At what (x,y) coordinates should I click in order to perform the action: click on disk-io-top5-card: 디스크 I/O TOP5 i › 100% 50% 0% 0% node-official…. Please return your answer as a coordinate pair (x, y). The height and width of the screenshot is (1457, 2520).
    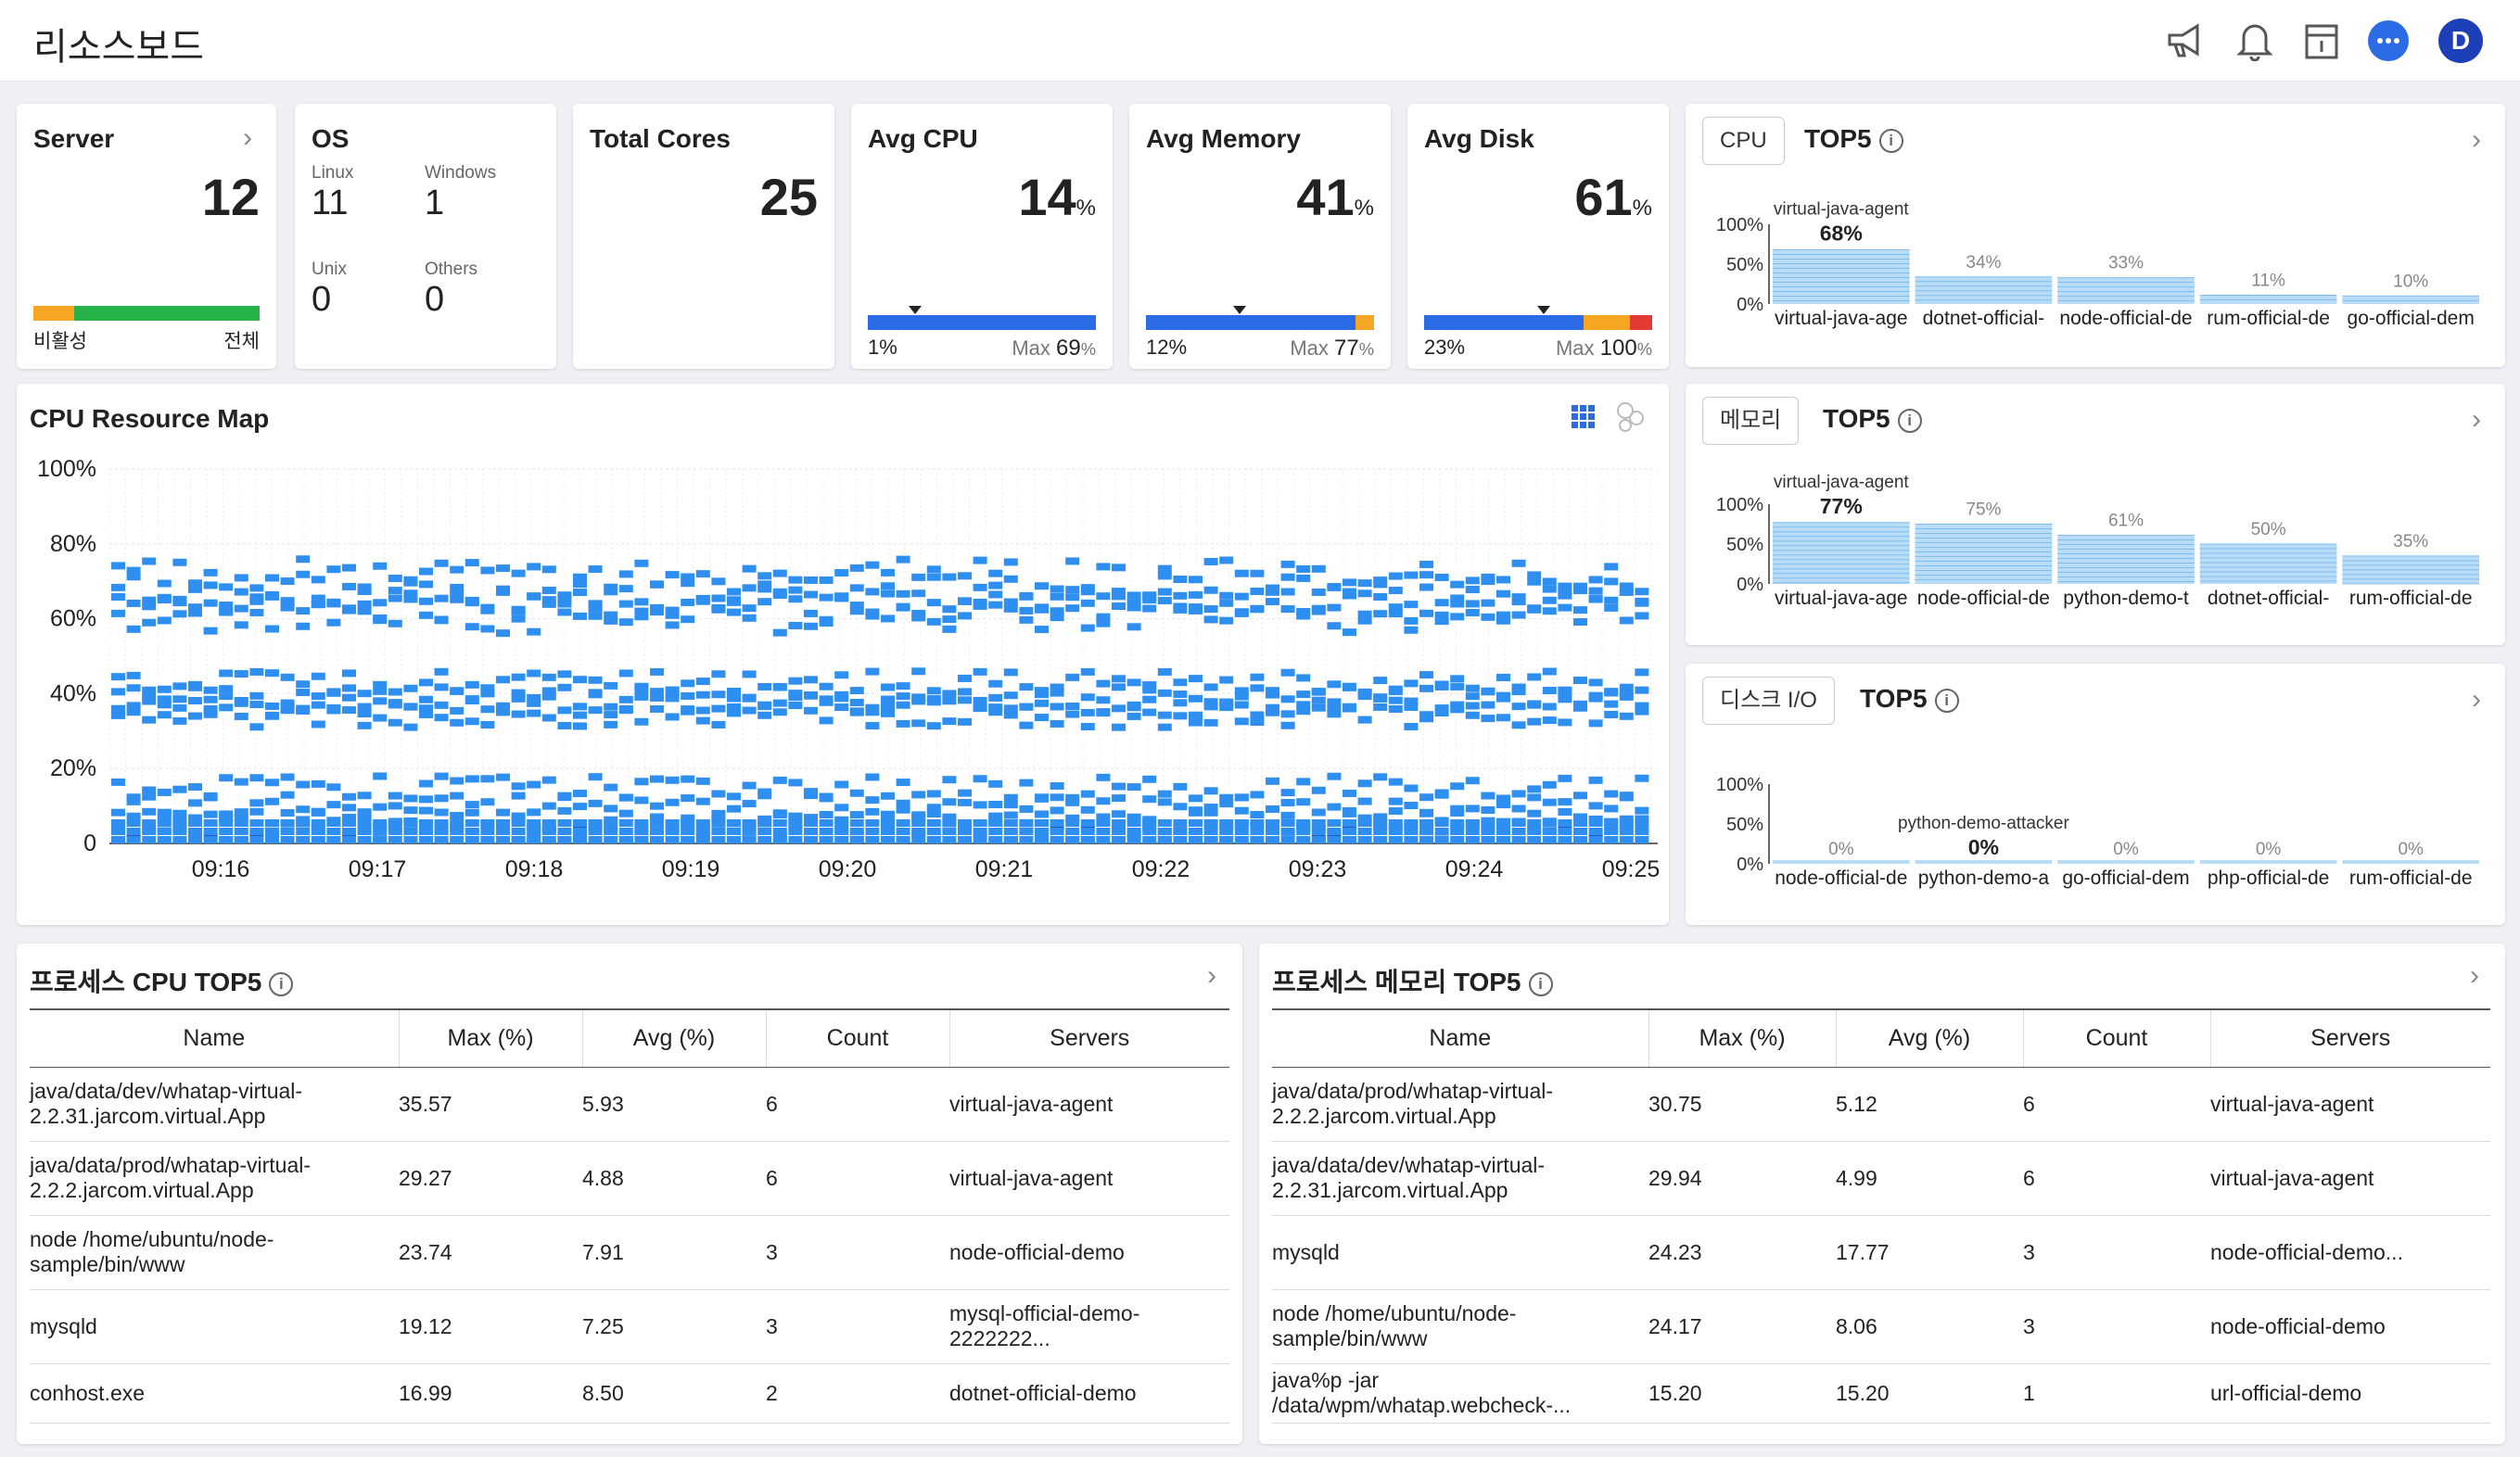
    Looking at the image, I should click on (2095, 795).